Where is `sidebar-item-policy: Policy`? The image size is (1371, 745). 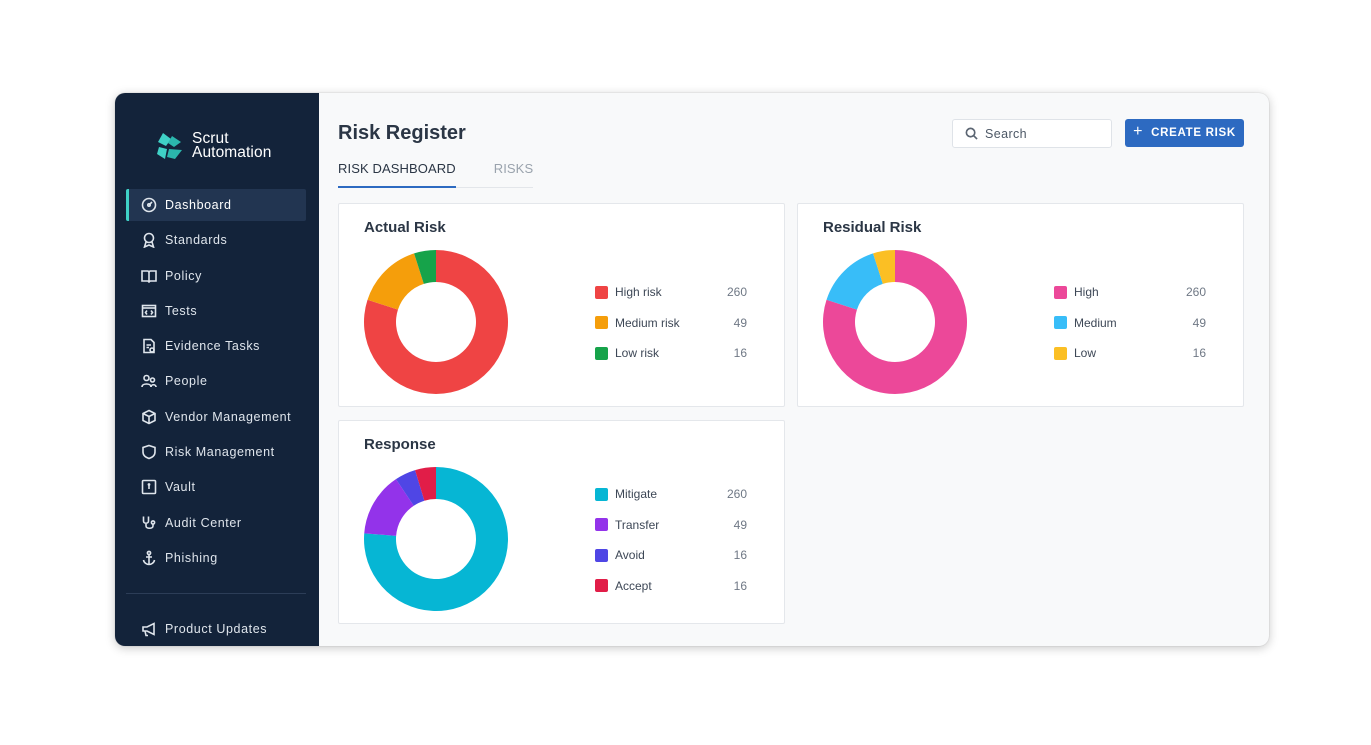
sidebar-item-policy: Policy is located at coordinates (216, 276).